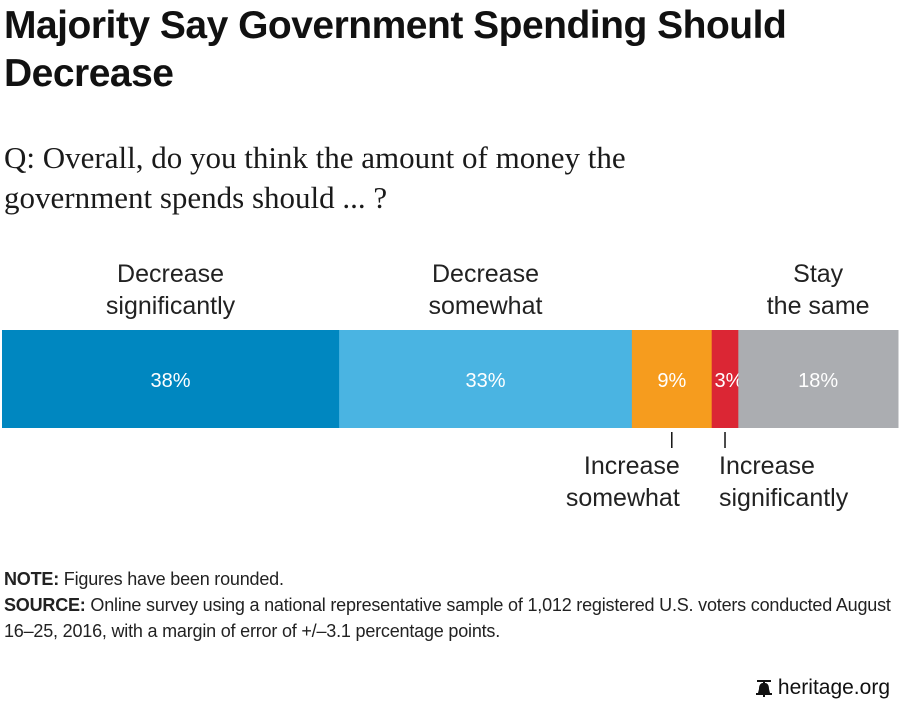  I want to click on bar-segment-increase-somewhat, so click(672, 379).